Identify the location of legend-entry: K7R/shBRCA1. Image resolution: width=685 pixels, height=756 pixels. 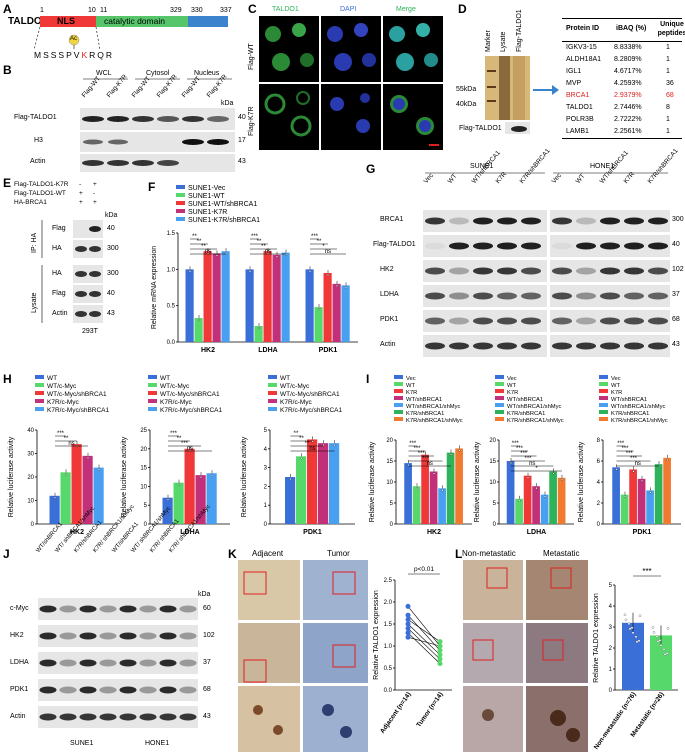
(425, 414).